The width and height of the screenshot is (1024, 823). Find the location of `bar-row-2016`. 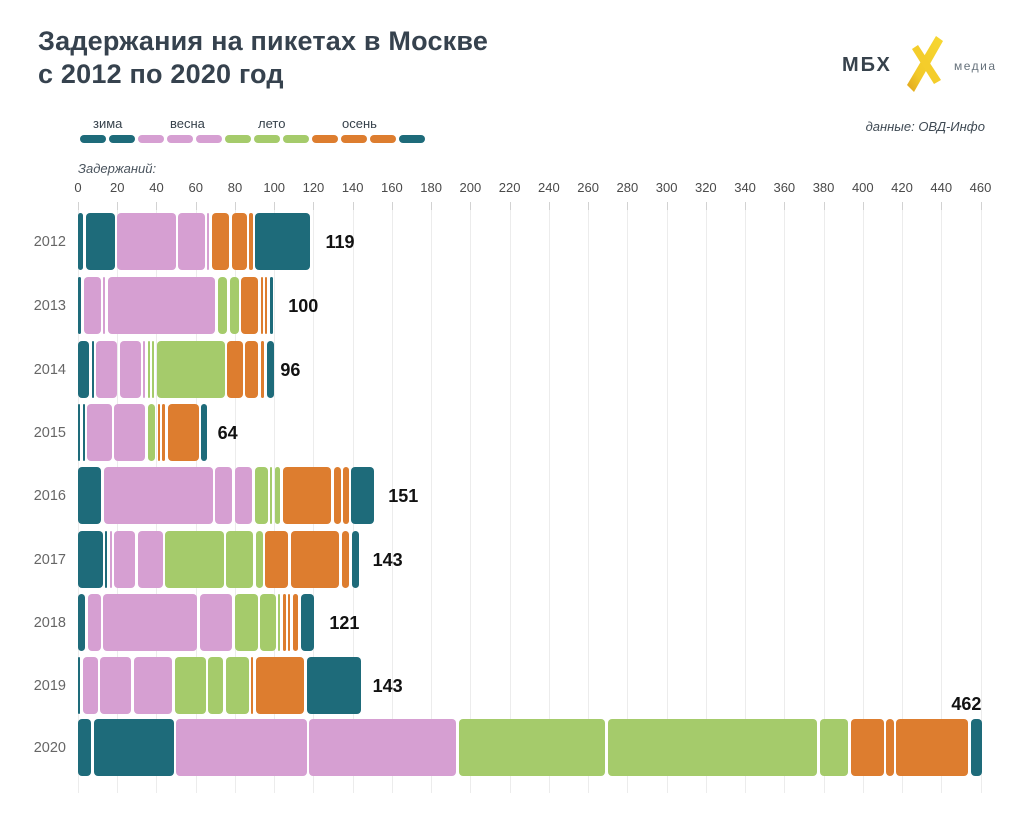

bar-row-2016 is located at coordinates (227, 495).